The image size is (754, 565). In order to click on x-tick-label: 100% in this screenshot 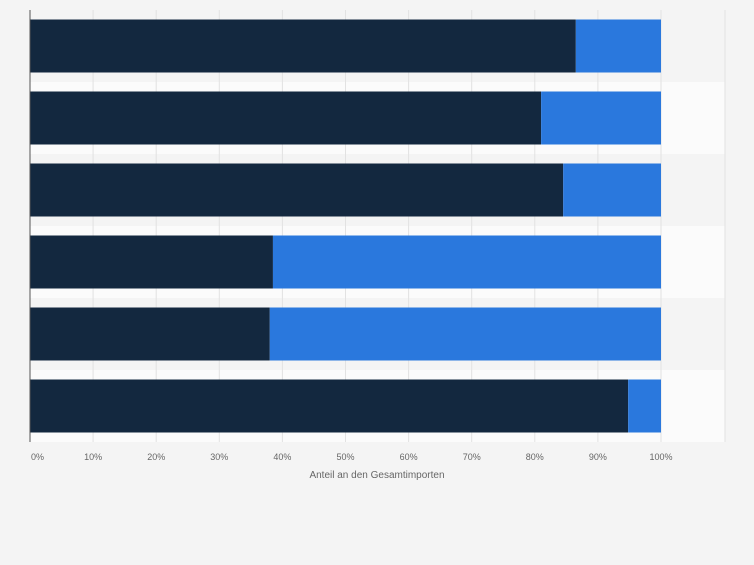, I will do `click(660, 457)`.